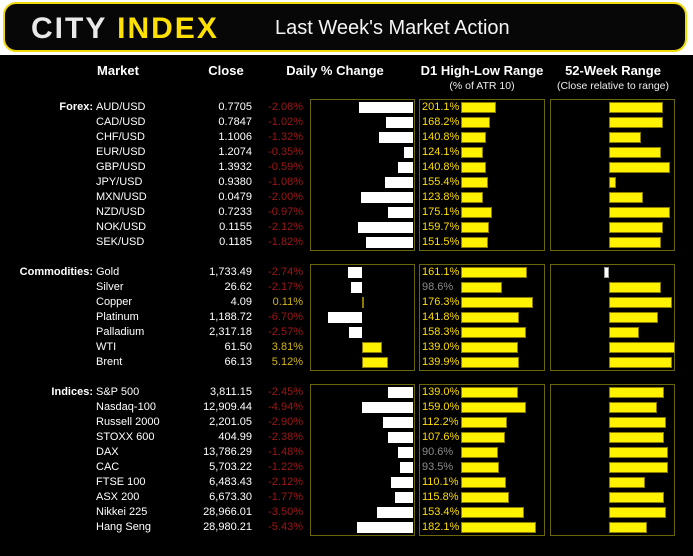 The width and height of the screenshot is (693, 556). Describe the element at coordinates (121, 122) in the screenshot. I see `market-name: CAD/USD` at that location.